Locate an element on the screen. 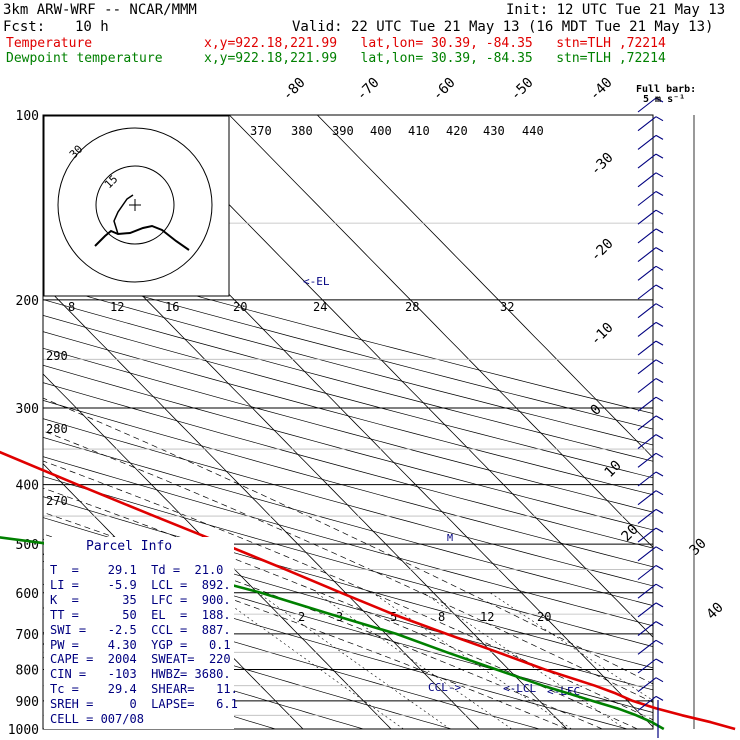 Image resolution: width=740 pixels, height=740 pixels. parcel-info-row: Tc = 29.4 SHEAR= 11. is located at coordinates (144, 689).